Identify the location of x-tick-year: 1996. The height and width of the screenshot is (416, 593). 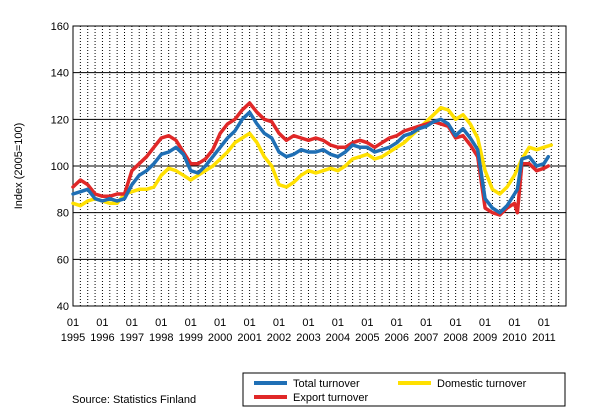
(102, 338).